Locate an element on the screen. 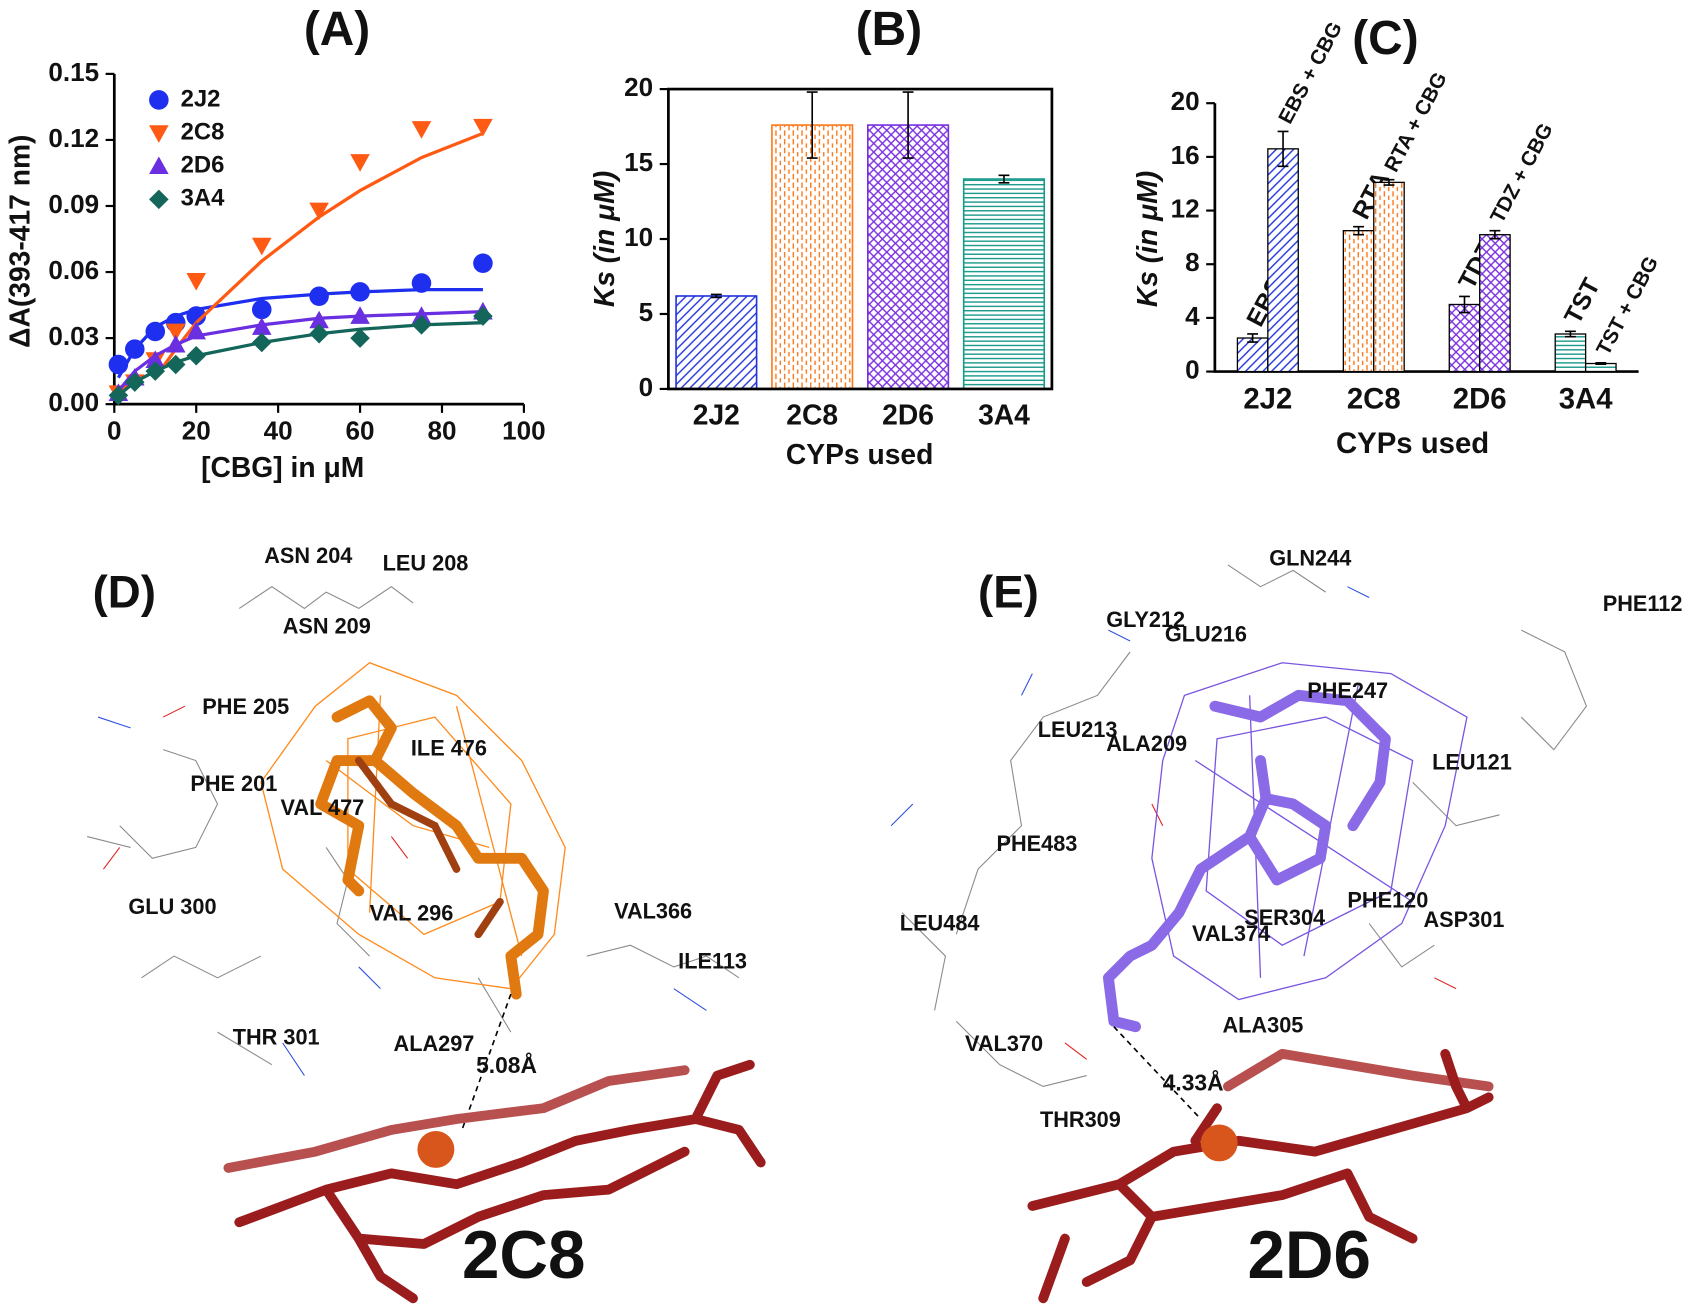 The width and height of the screenshot is (1704, 1307). residue-label: GLU216 is located at coordinates (1206, 633).